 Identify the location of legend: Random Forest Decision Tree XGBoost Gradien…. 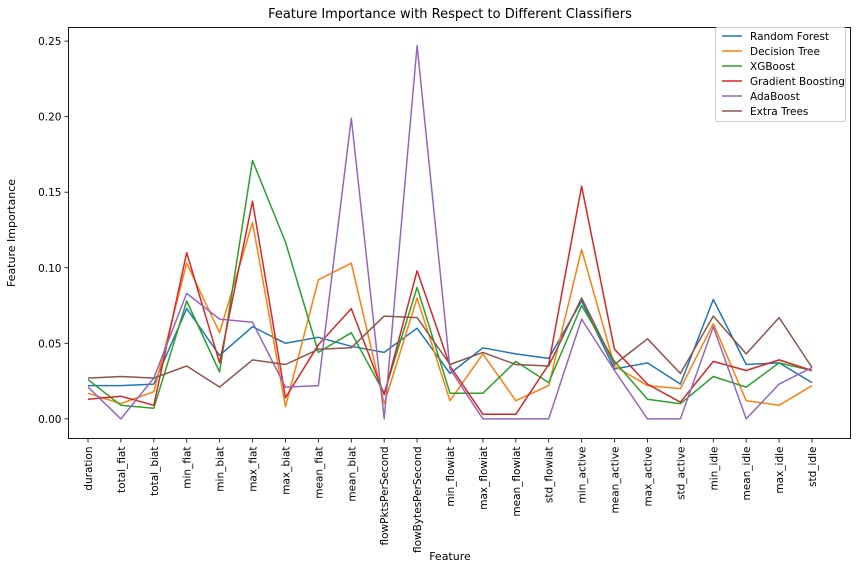
(780, 74).